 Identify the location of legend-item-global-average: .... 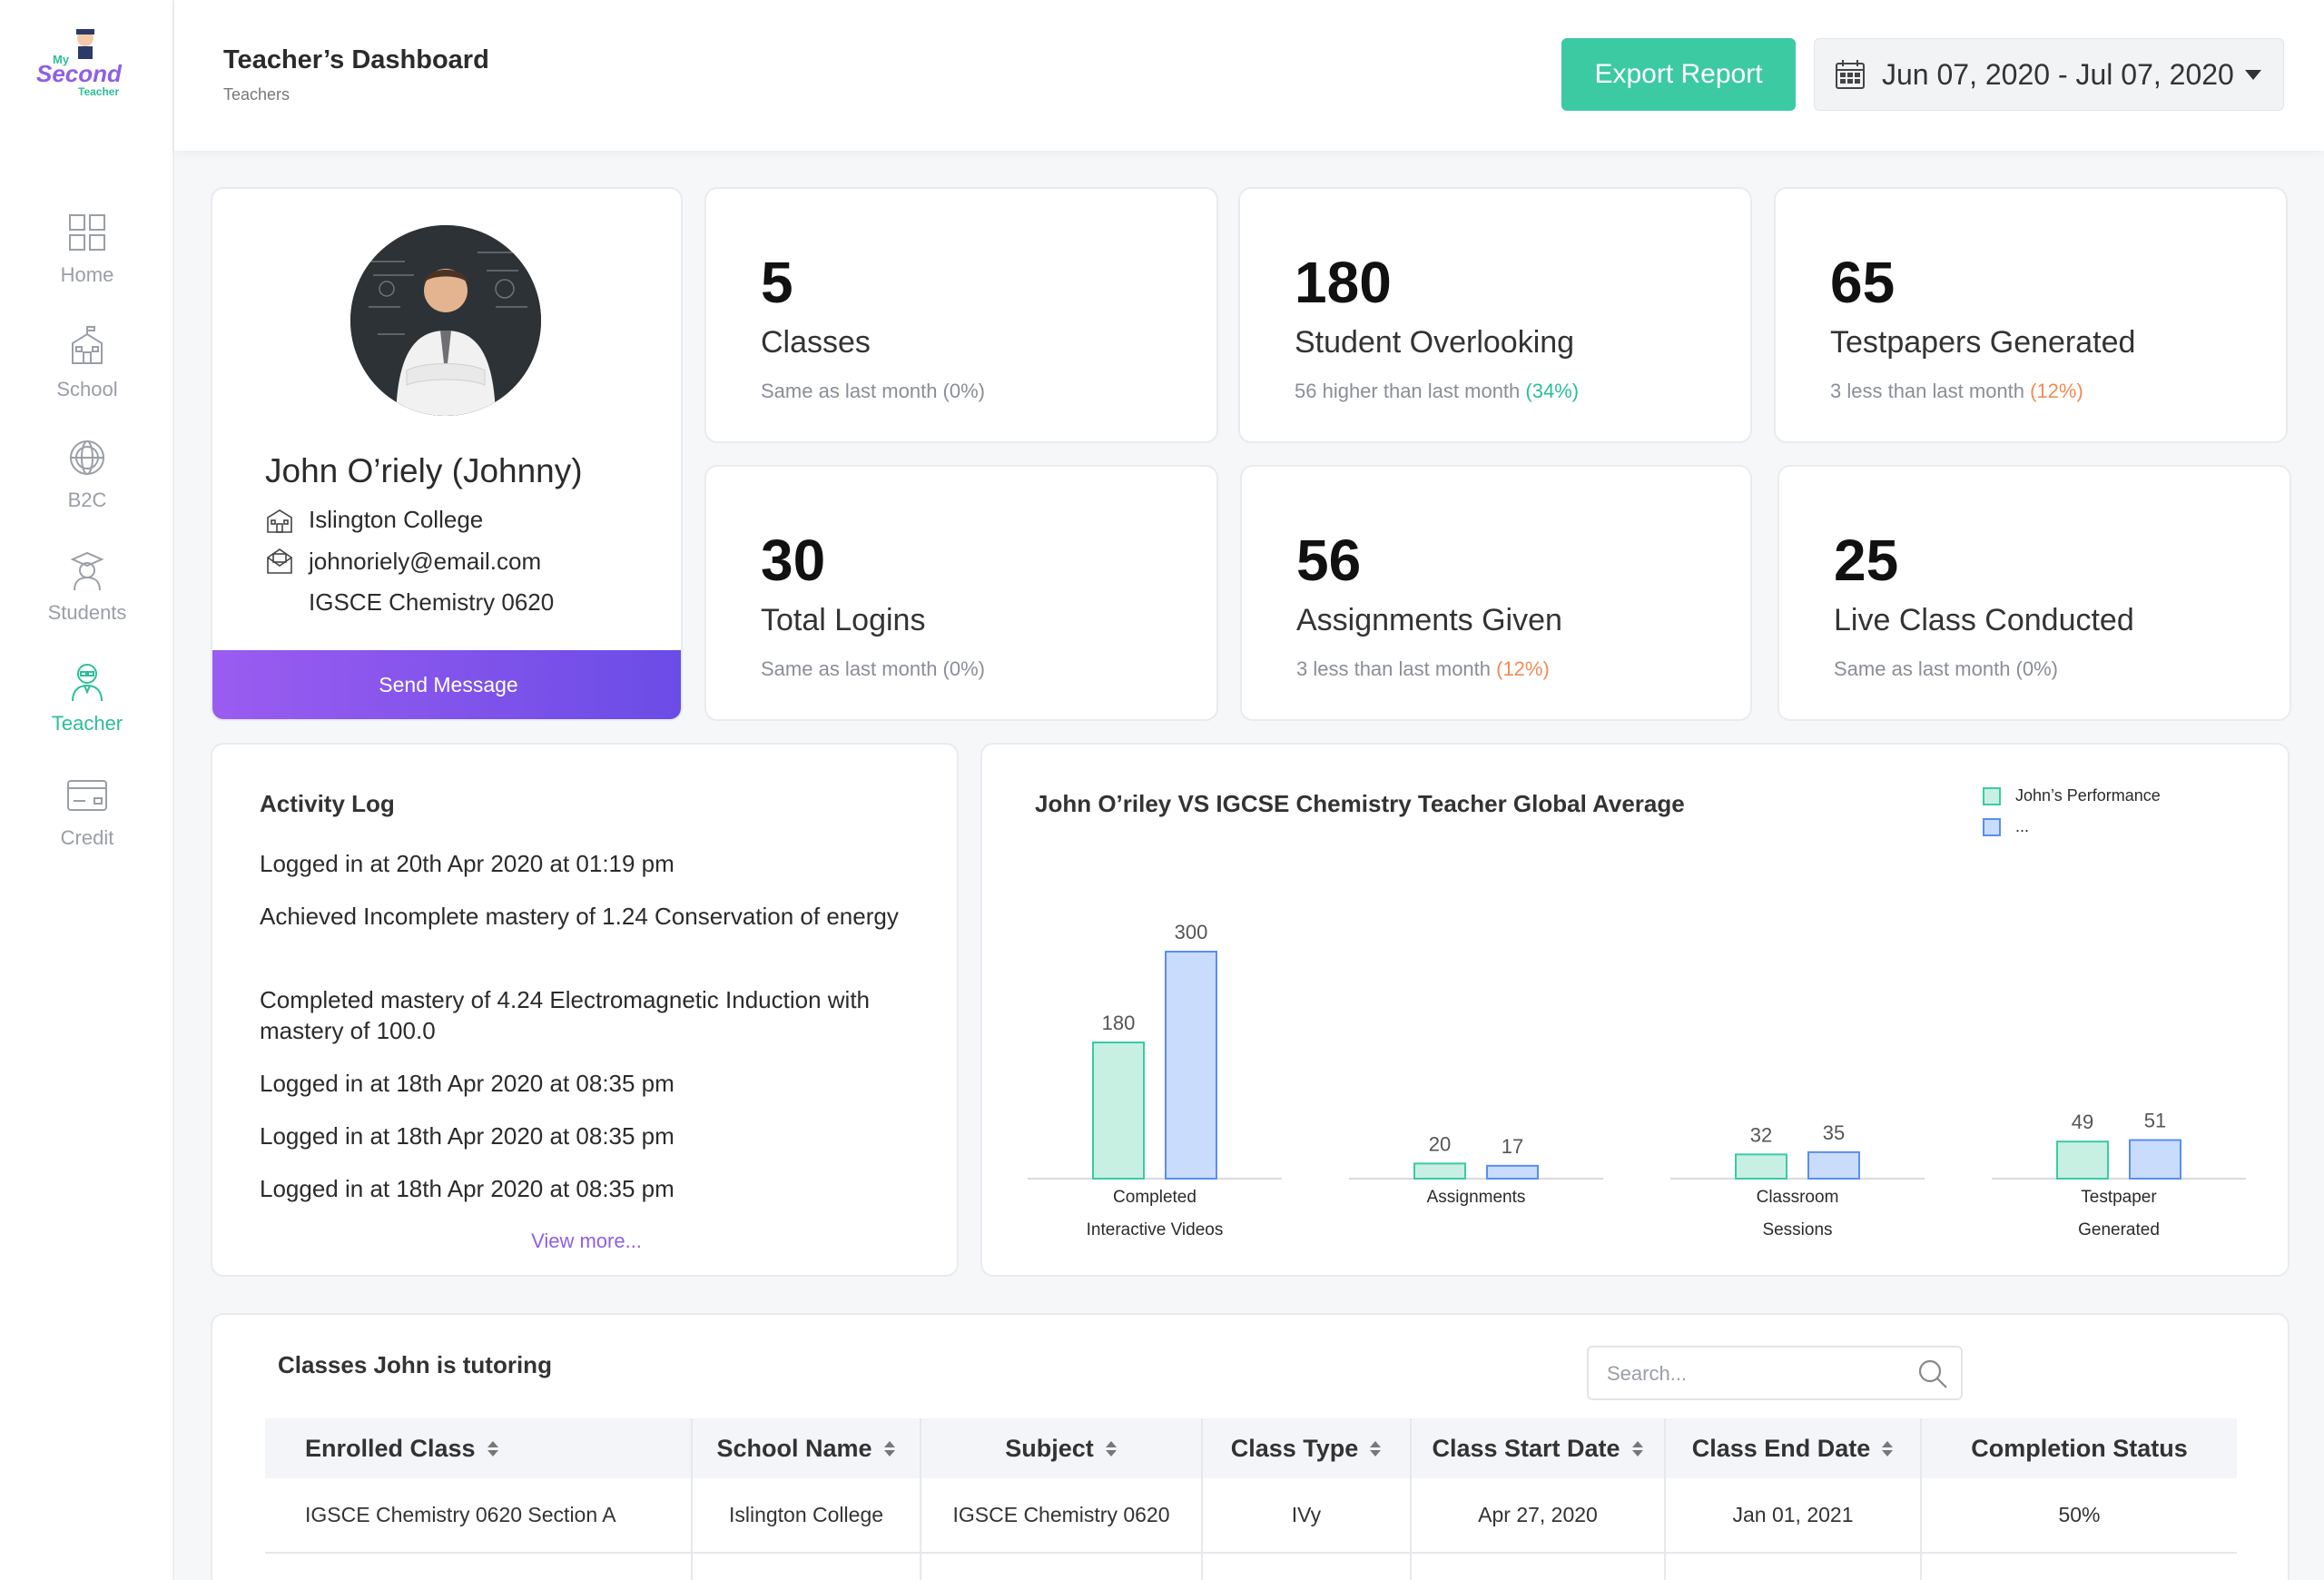
(2006, 827).